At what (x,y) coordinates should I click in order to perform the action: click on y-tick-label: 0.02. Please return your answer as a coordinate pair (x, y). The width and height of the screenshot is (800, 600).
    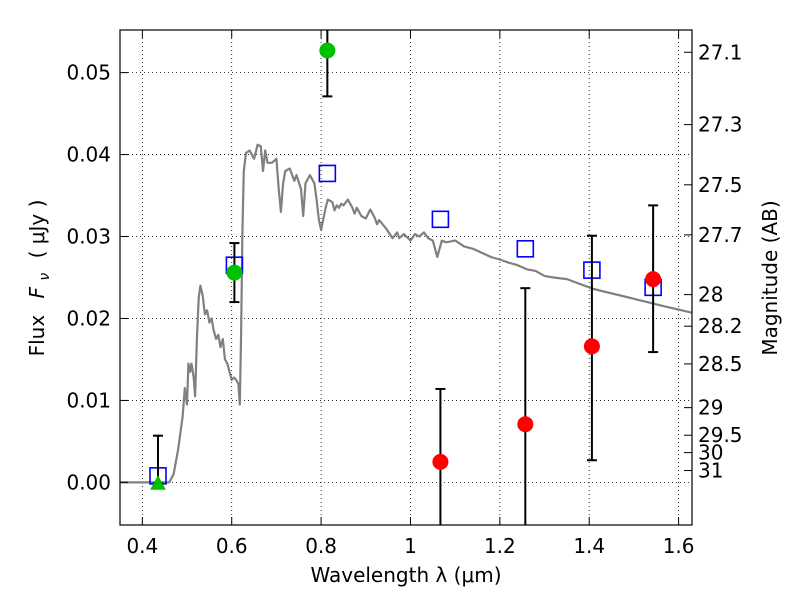
    Looking at the image, I should click on (88, 318).